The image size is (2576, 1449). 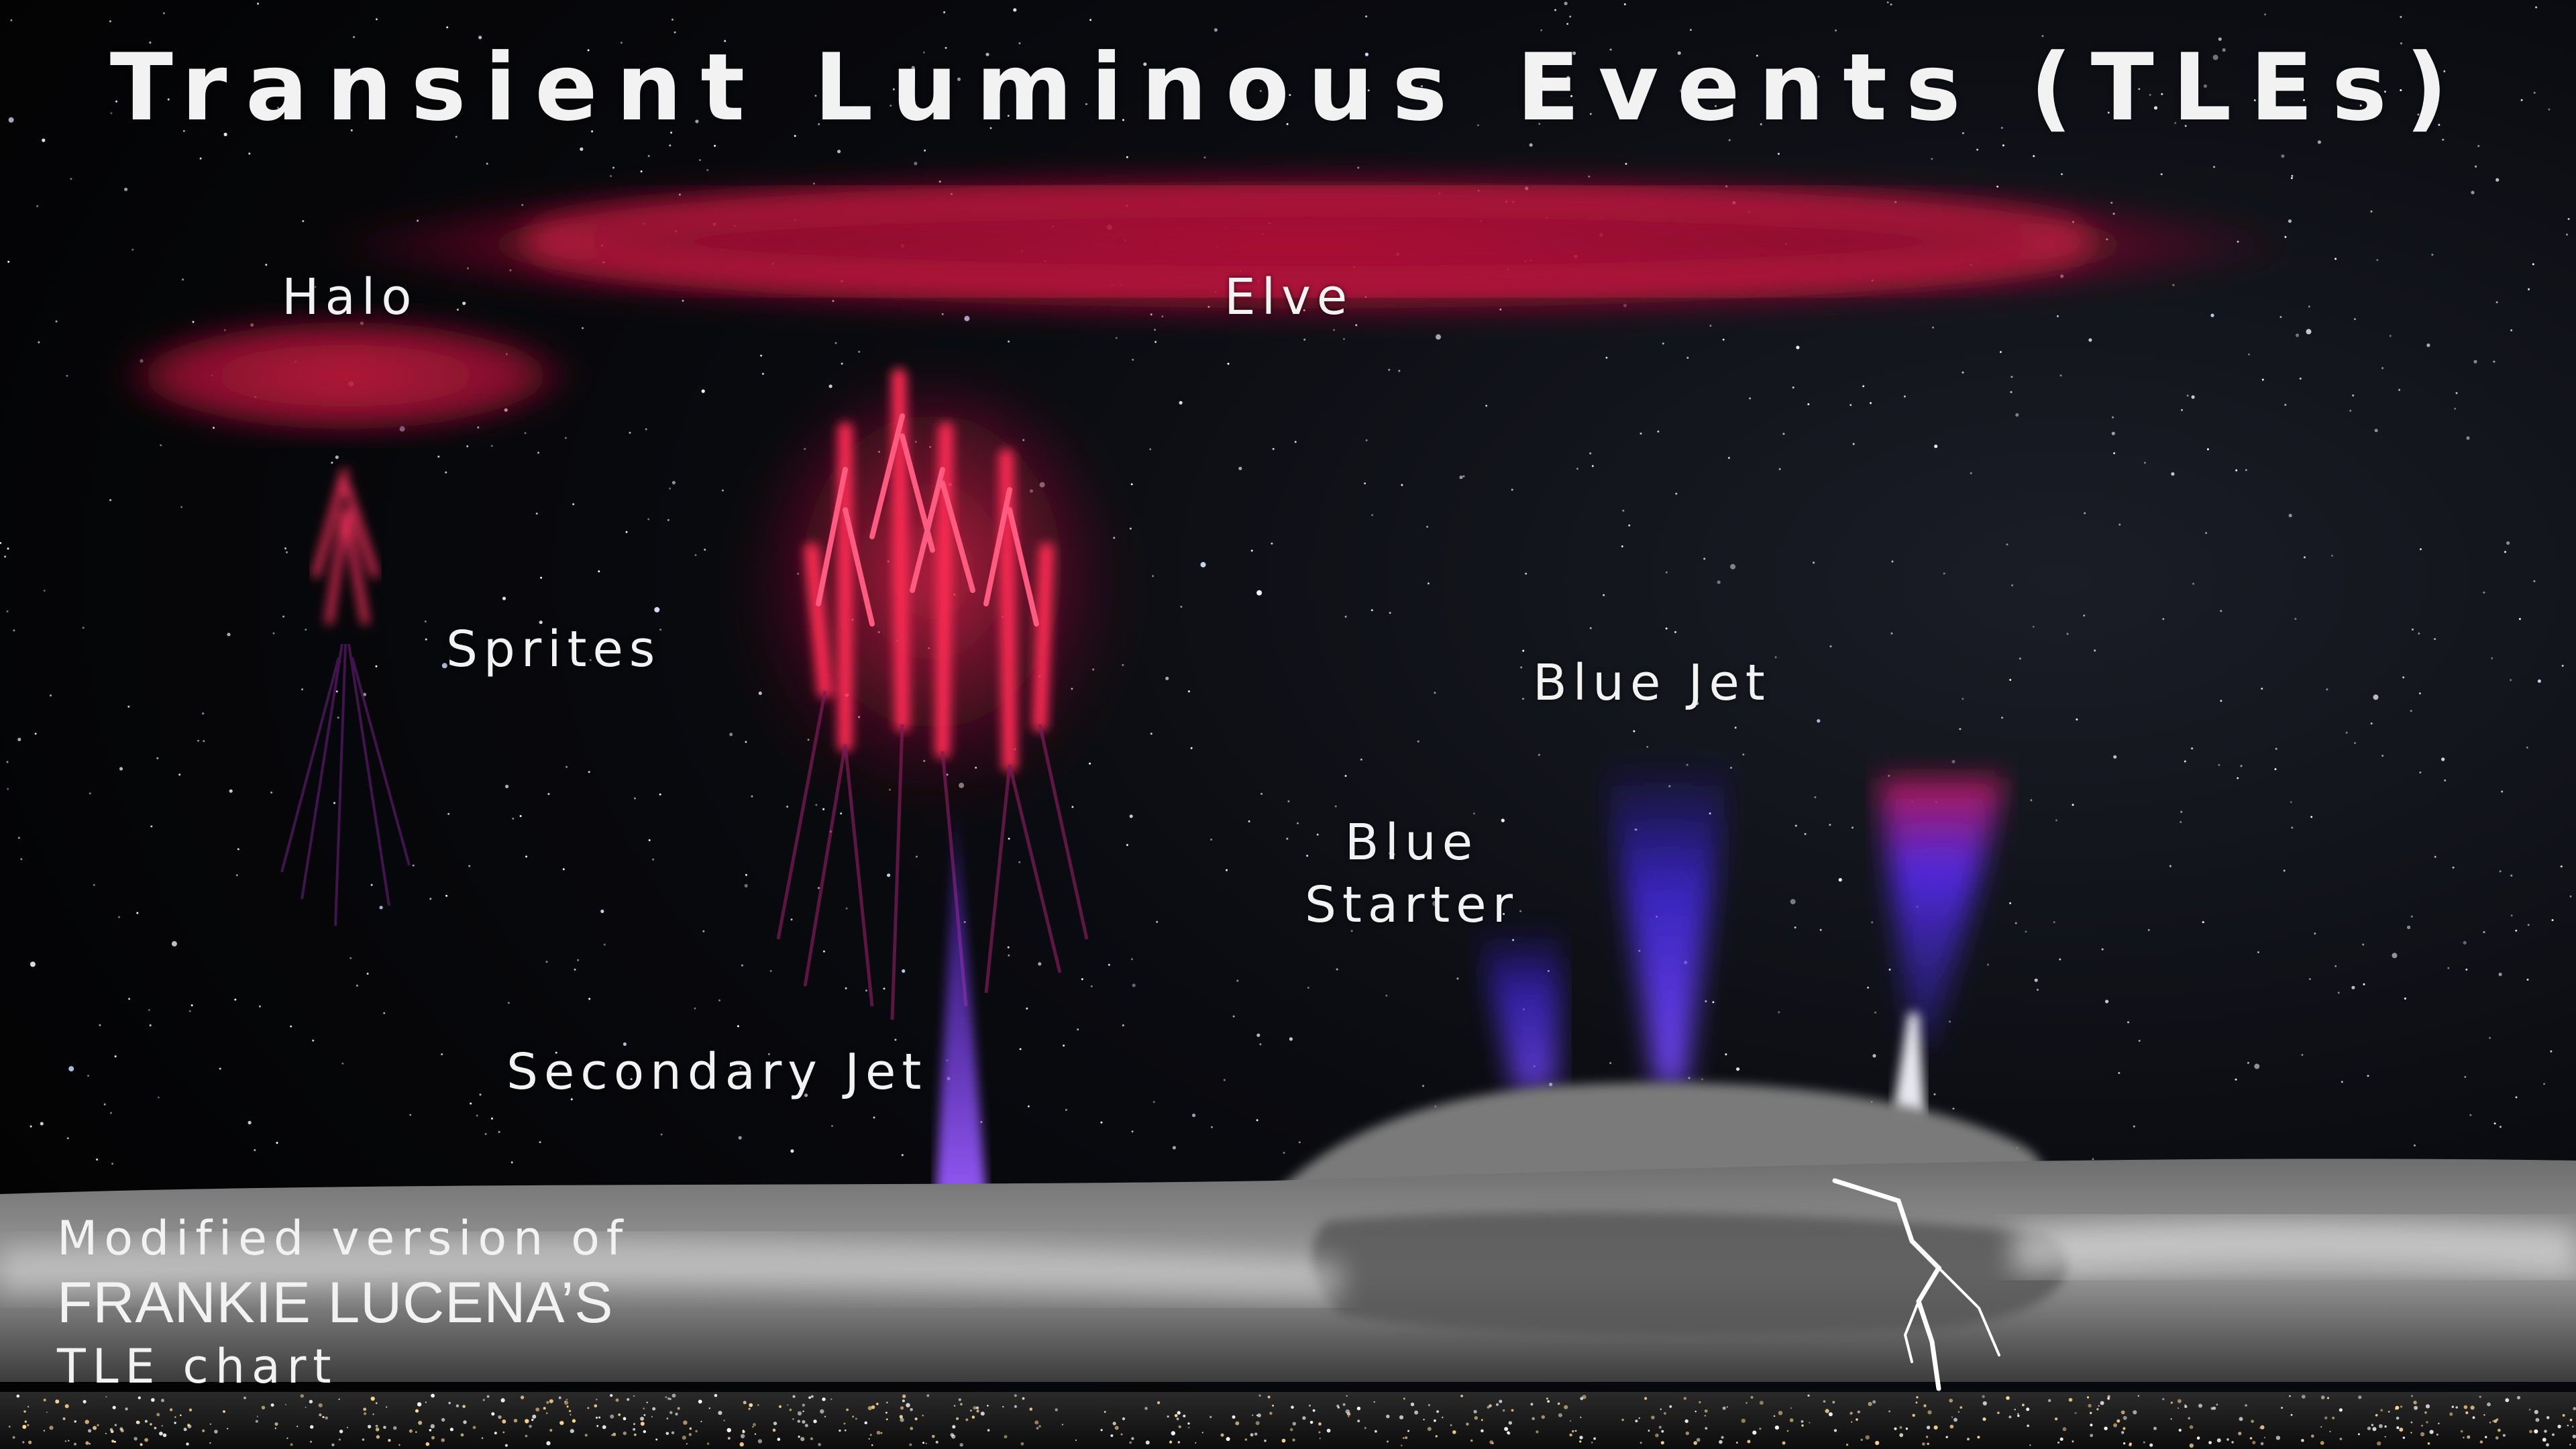 I want to click on credit-line-2: FRANKIE LUCENA’S, so click(x=335, y=1303).